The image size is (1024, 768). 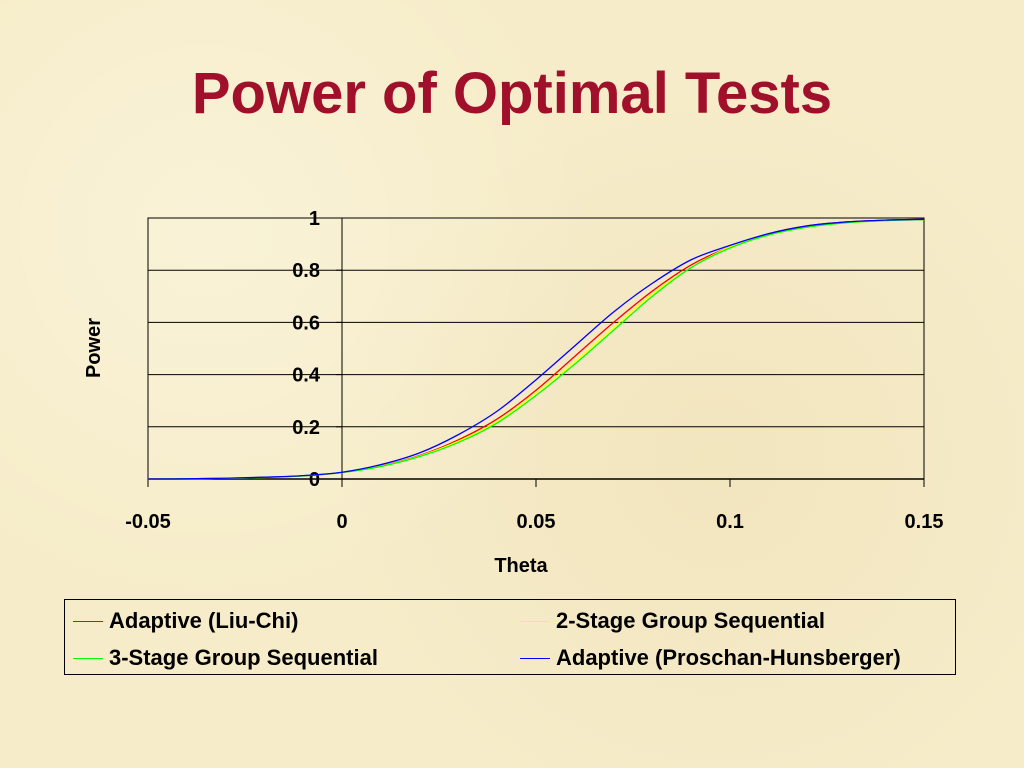 I want to click on x-tick-label: -0.05, so click(x=148, y=522).